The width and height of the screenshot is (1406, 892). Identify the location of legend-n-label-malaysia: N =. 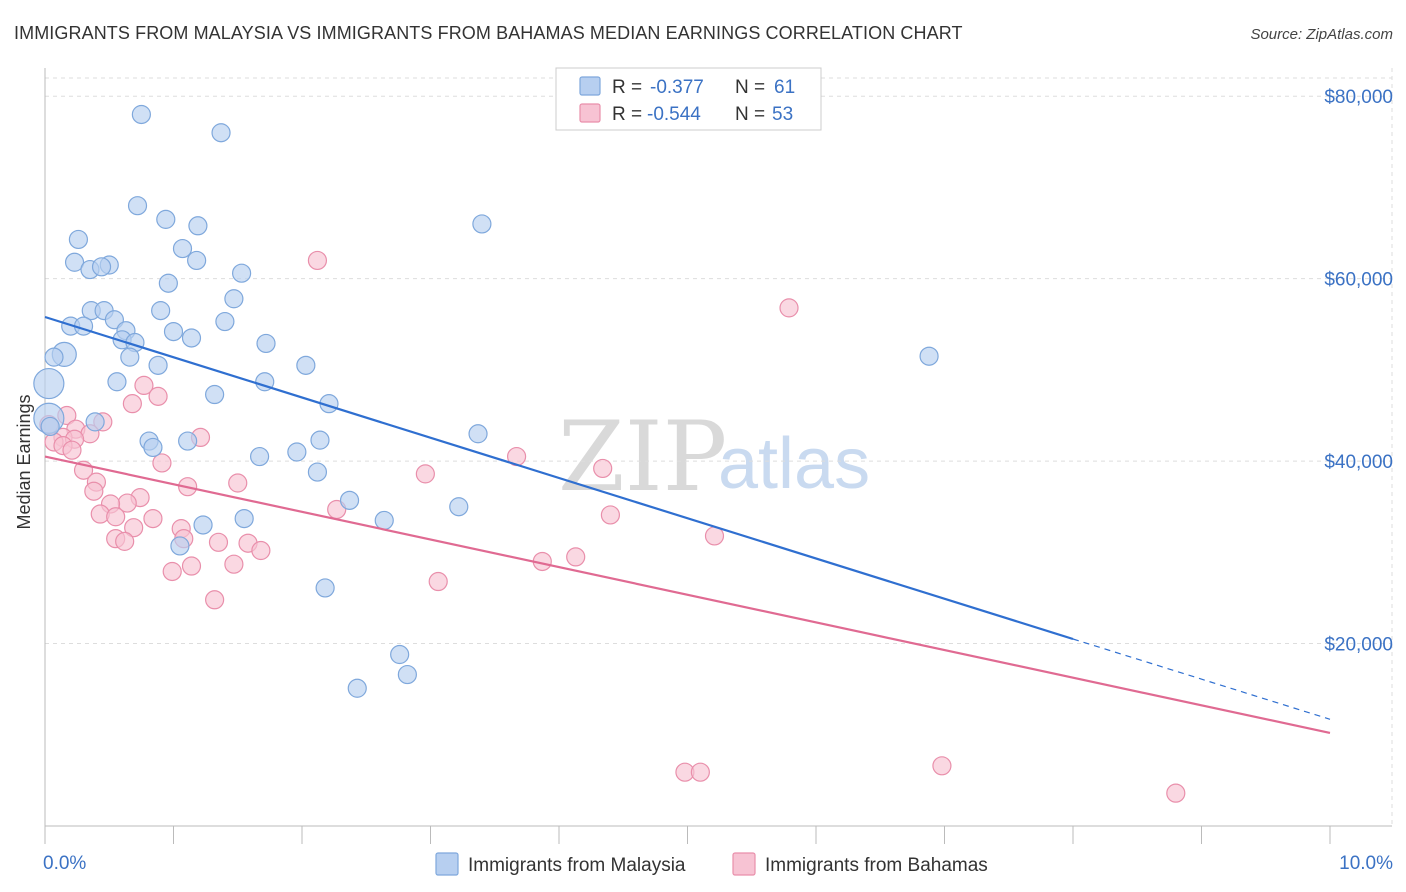
(750, 87).